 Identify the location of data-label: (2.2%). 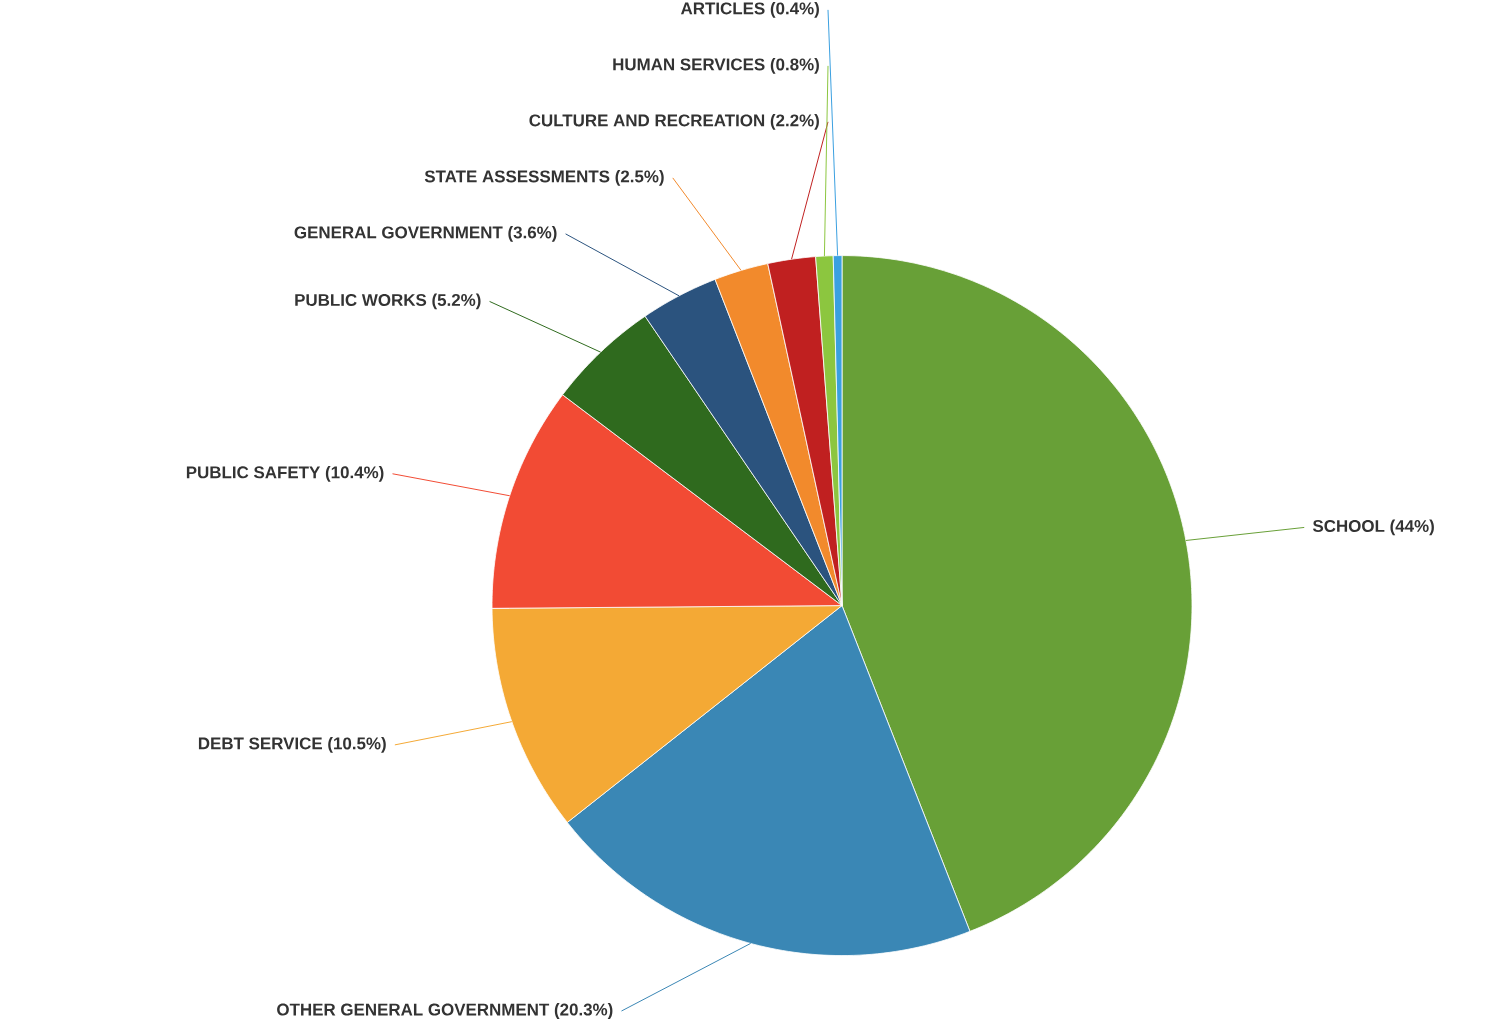
(794, 122).